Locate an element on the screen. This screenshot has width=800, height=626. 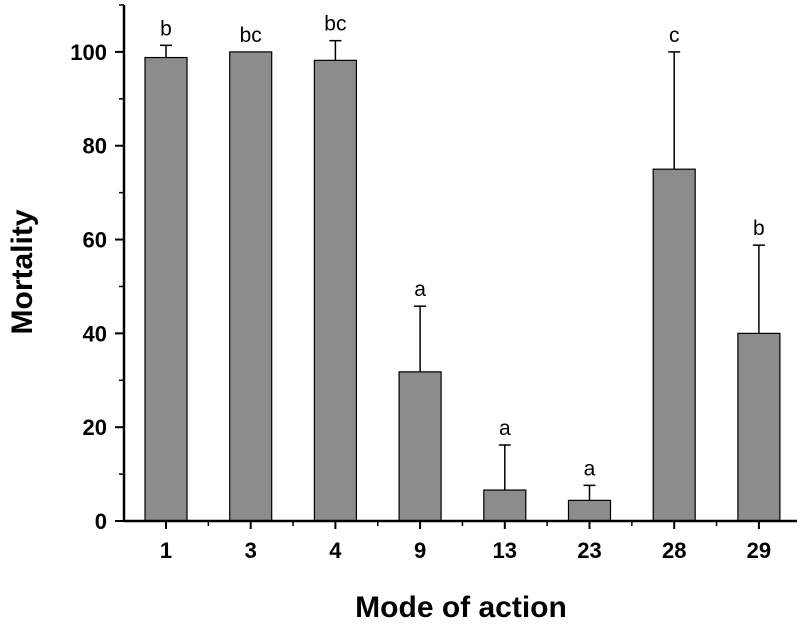
x-tick-label-1: 1 is located at coordinates (166, 550).